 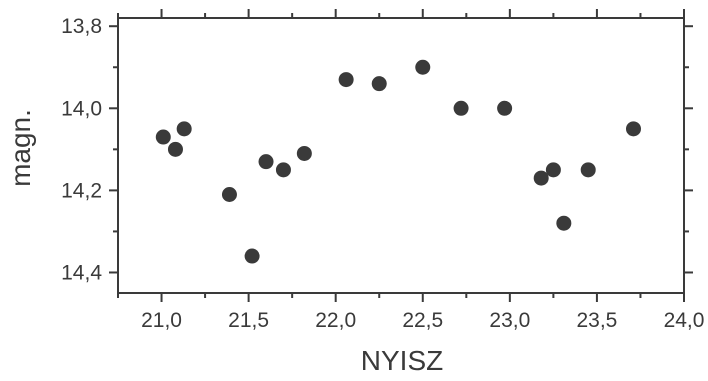 What do you see at coordinates (335, 320) in the screenshot?
I see `x-tick-label: 22,0` at bounding box center [335, 320].